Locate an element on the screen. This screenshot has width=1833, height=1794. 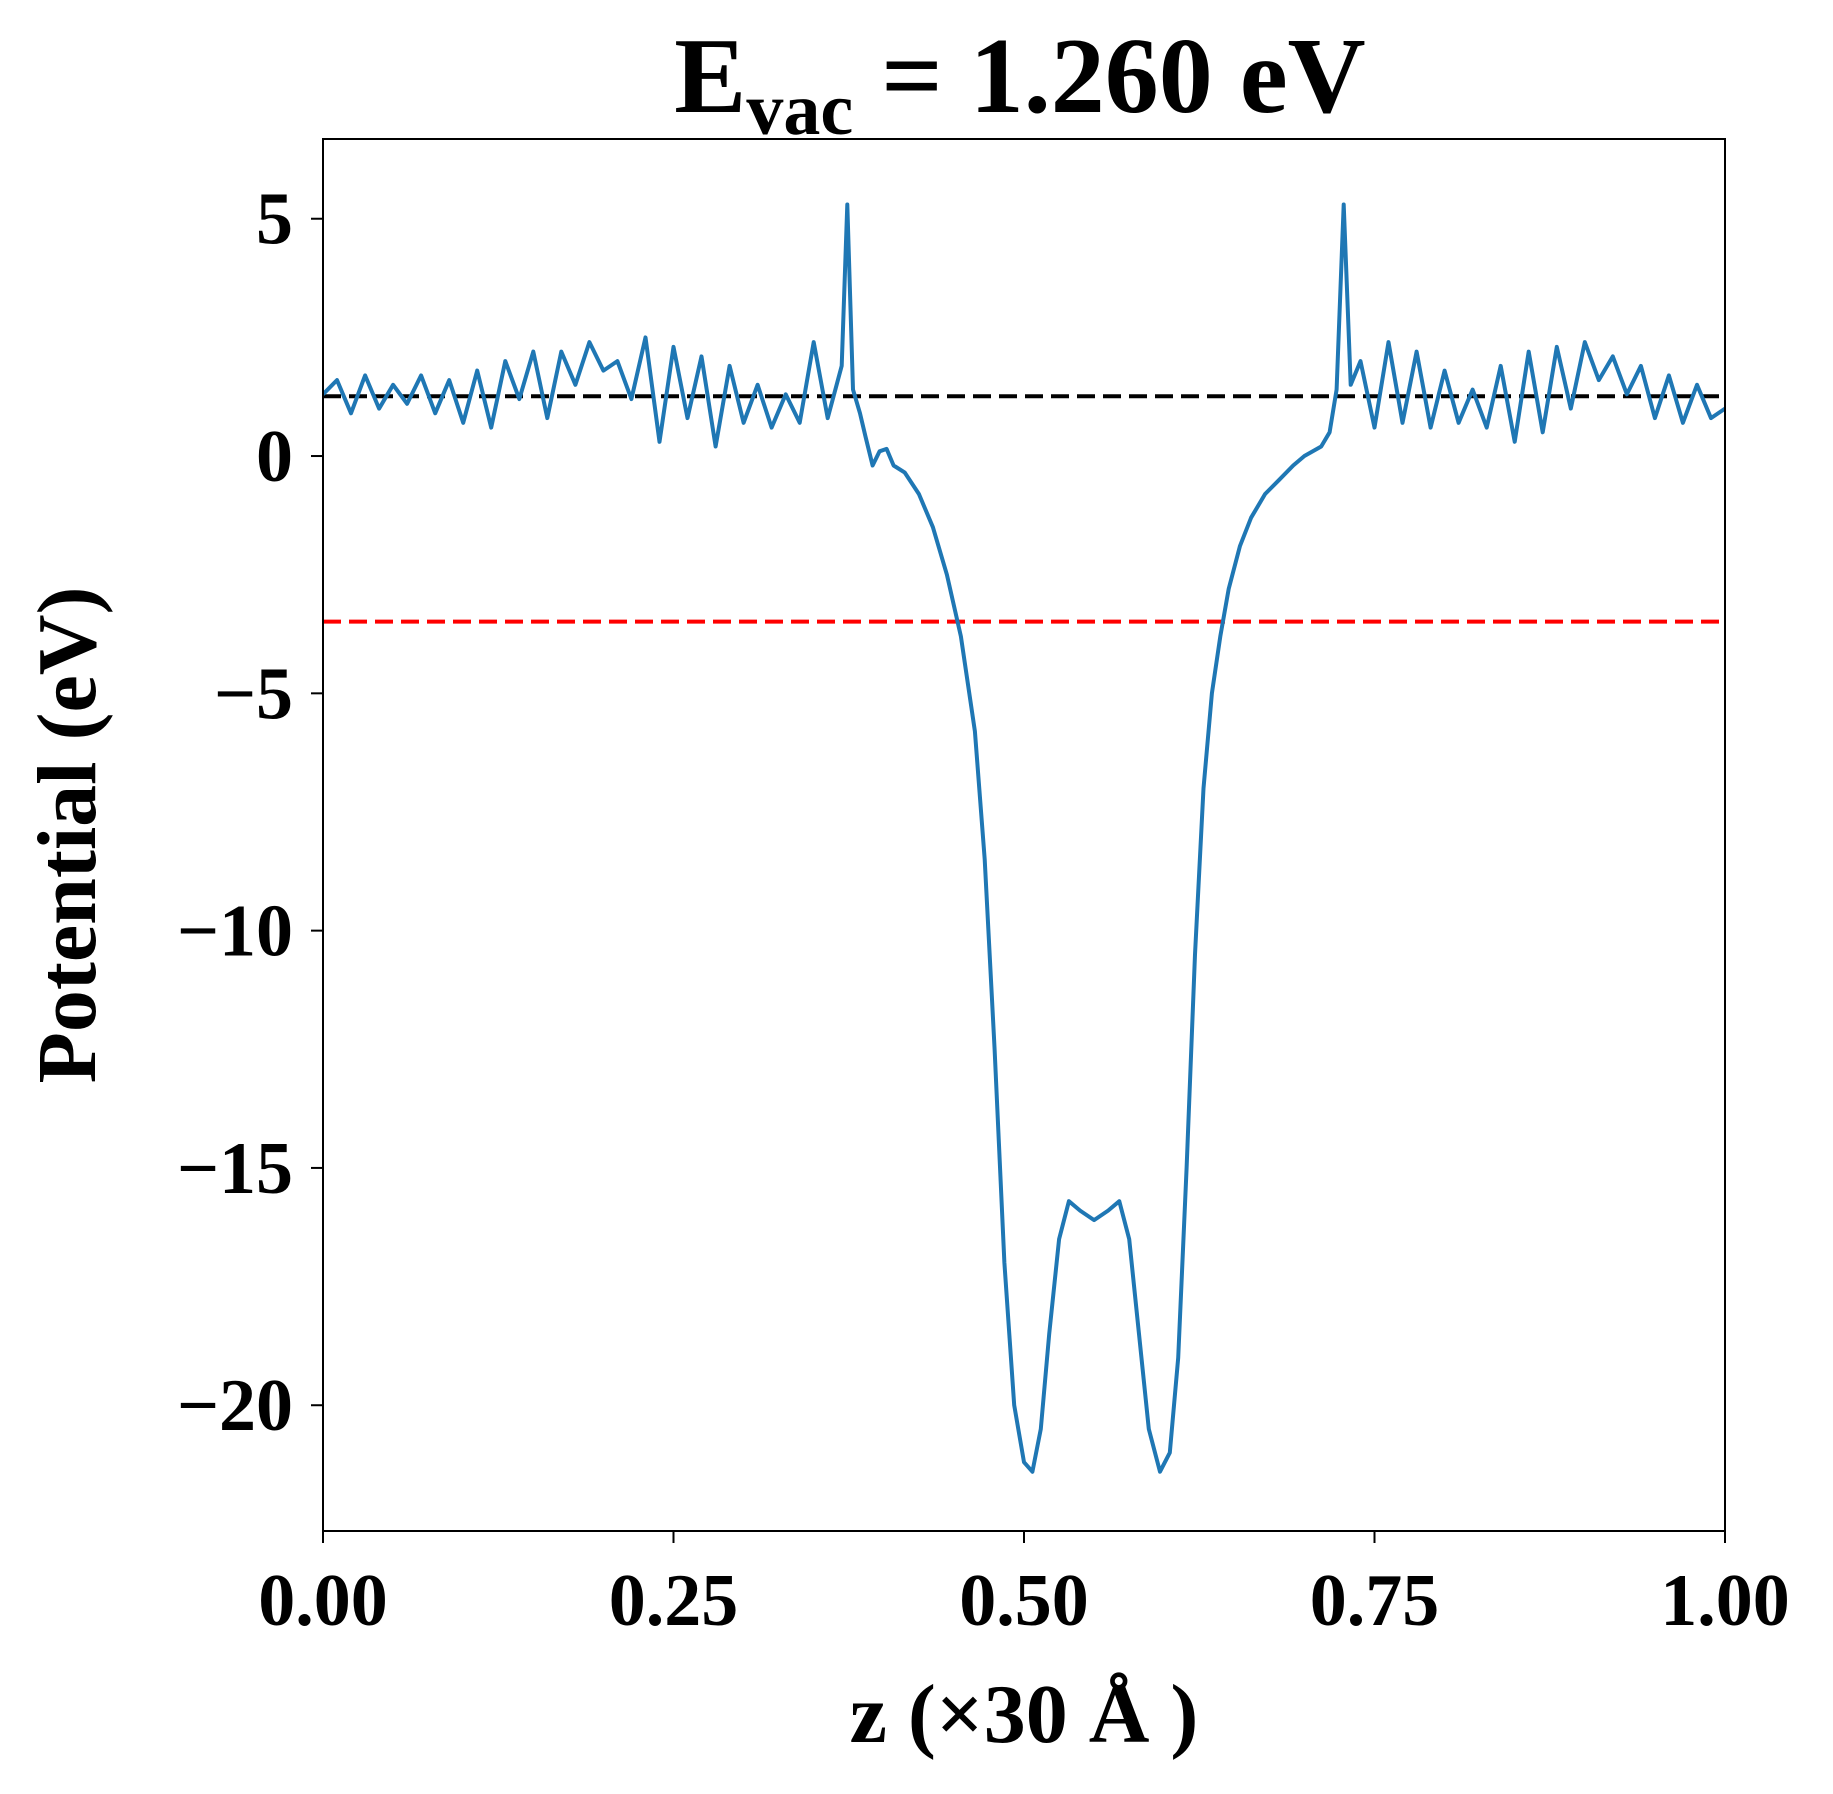
title-sub: vac is located at coordinates (799, 110).